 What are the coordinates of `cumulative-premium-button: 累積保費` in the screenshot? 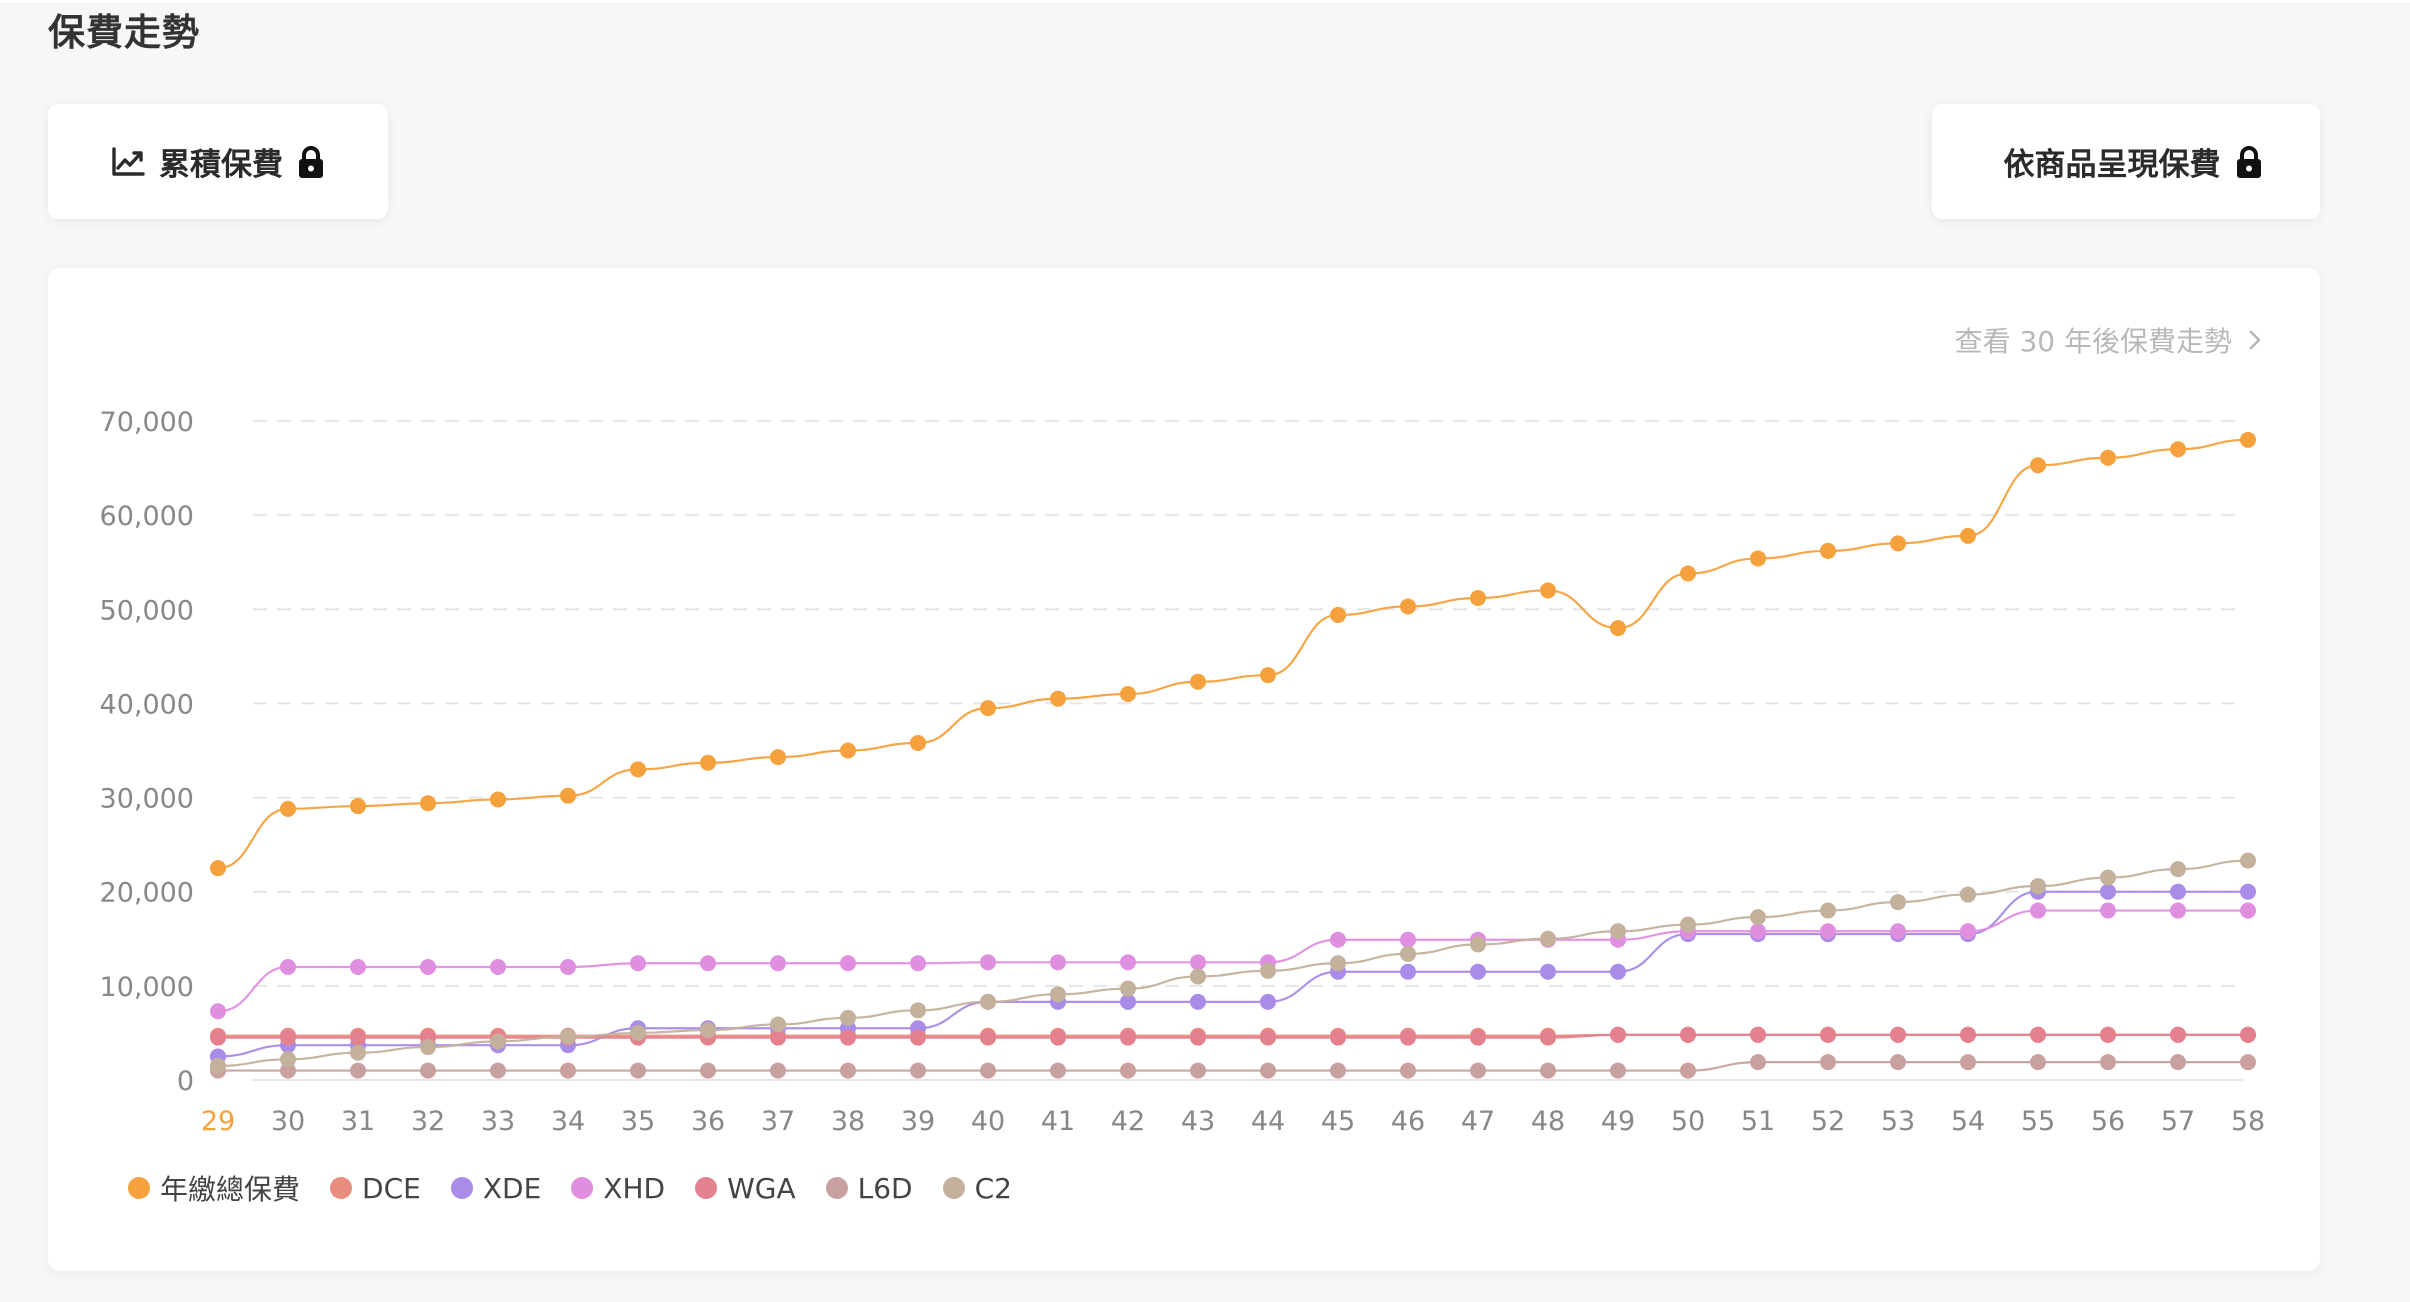 It's located at (218, 161).